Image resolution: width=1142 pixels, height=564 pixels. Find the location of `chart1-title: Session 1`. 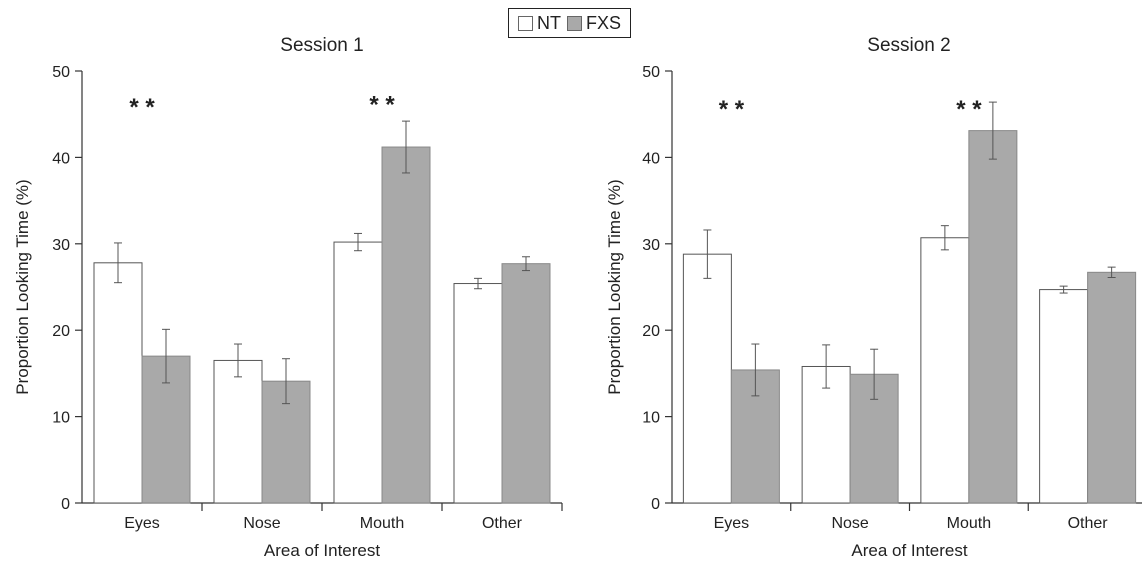

chart1-title: Session 1 is located at coordinates (321, 45).